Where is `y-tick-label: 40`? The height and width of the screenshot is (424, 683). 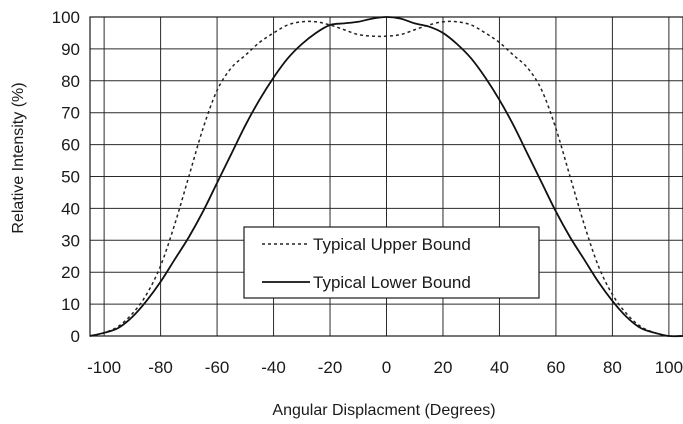 y-tick-label: 40 is located at coordinates (70, 208).